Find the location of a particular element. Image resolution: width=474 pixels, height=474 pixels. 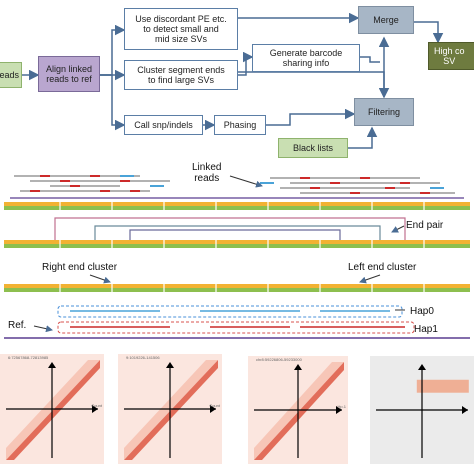

linked-reads-arrow is located at coordinates (246, 181).